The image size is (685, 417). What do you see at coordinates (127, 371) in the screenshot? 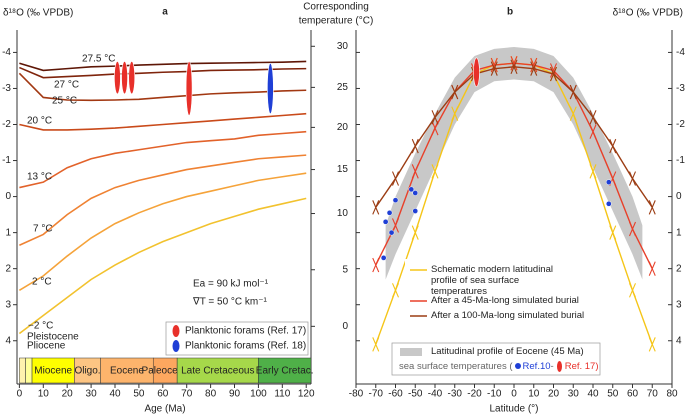
I see `epoch-label: Eocene` at bounding box center [127, 371].